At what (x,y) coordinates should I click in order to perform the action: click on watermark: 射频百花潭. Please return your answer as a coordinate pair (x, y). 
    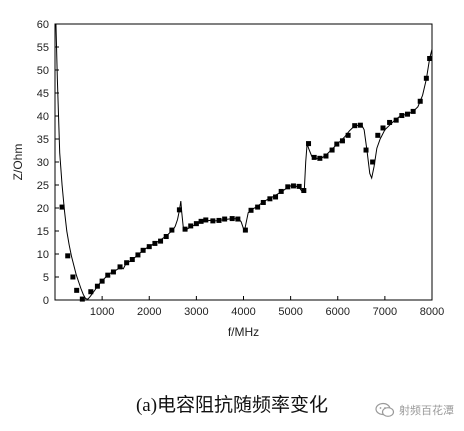
    Looking at the image, I should click on (414, 410).